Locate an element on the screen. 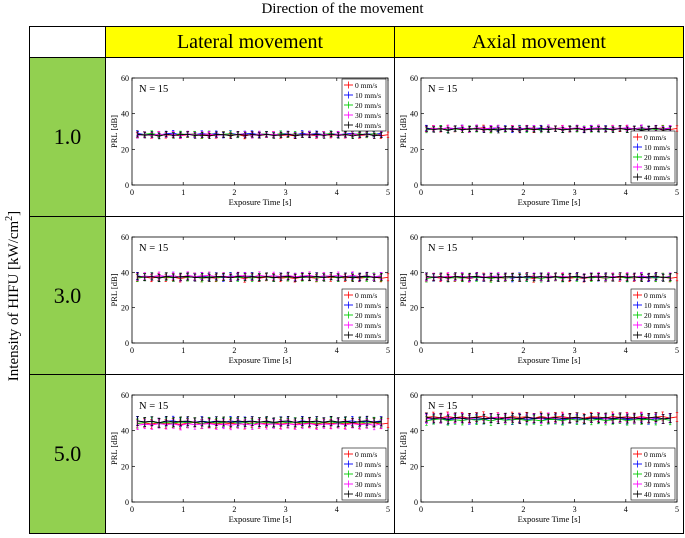 The width and height of the screenshot is (685, 538). figure-top-title: Direction of the movement is located at coordinates (342, 9).